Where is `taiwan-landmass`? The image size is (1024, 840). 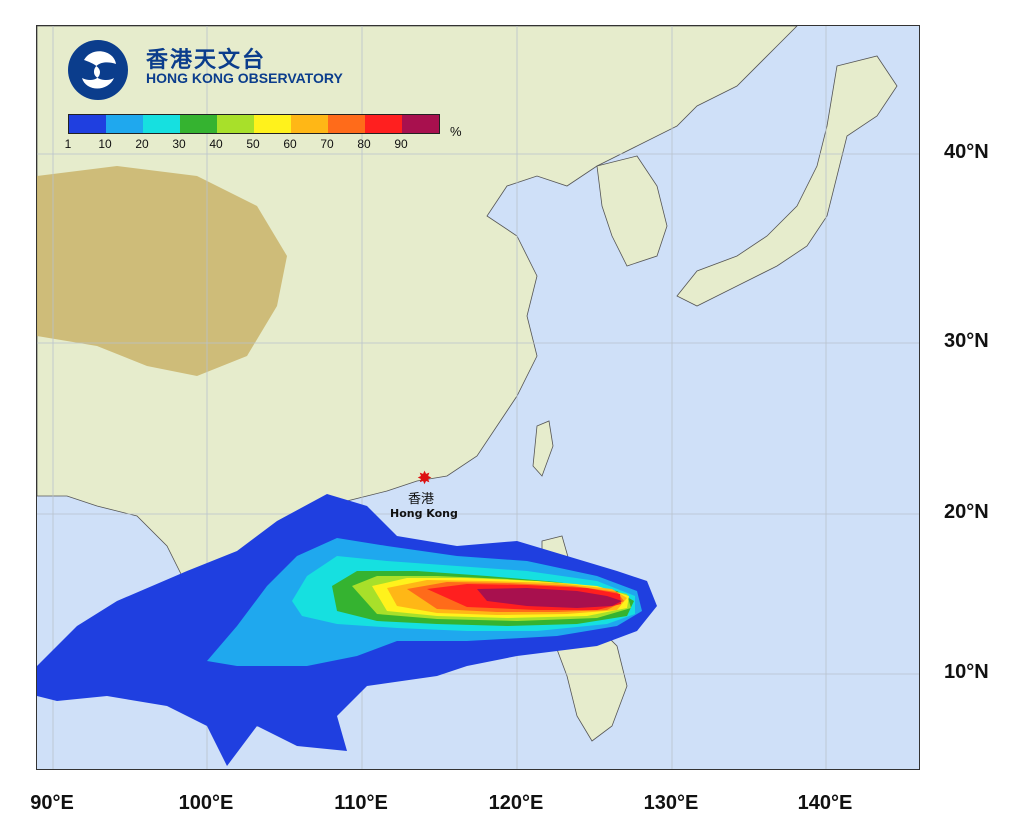
taiwan-landmass is located at coordinates (543, 448).